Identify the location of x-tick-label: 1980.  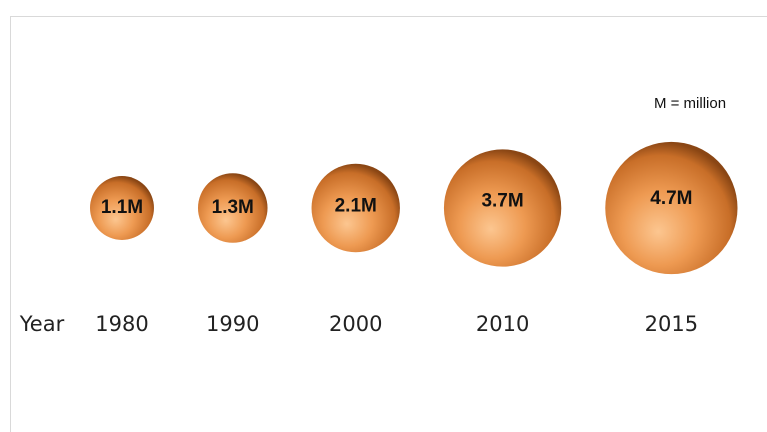
(121, 324).